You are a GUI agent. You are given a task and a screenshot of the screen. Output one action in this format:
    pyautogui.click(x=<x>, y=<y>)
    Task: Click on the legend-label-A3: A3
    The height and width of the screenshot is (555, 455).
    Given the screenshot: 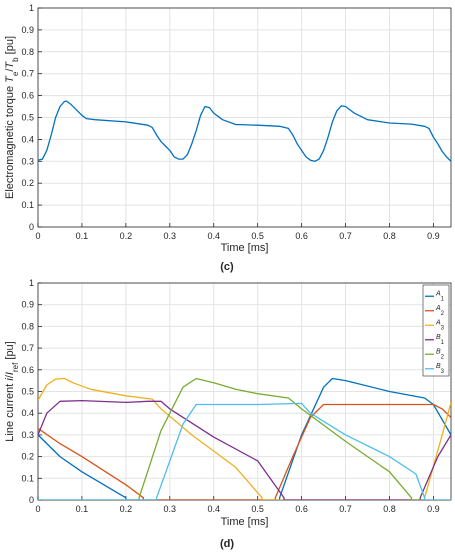 What is the action you would take?
    pyautogui.click(x=440, y=325)
    